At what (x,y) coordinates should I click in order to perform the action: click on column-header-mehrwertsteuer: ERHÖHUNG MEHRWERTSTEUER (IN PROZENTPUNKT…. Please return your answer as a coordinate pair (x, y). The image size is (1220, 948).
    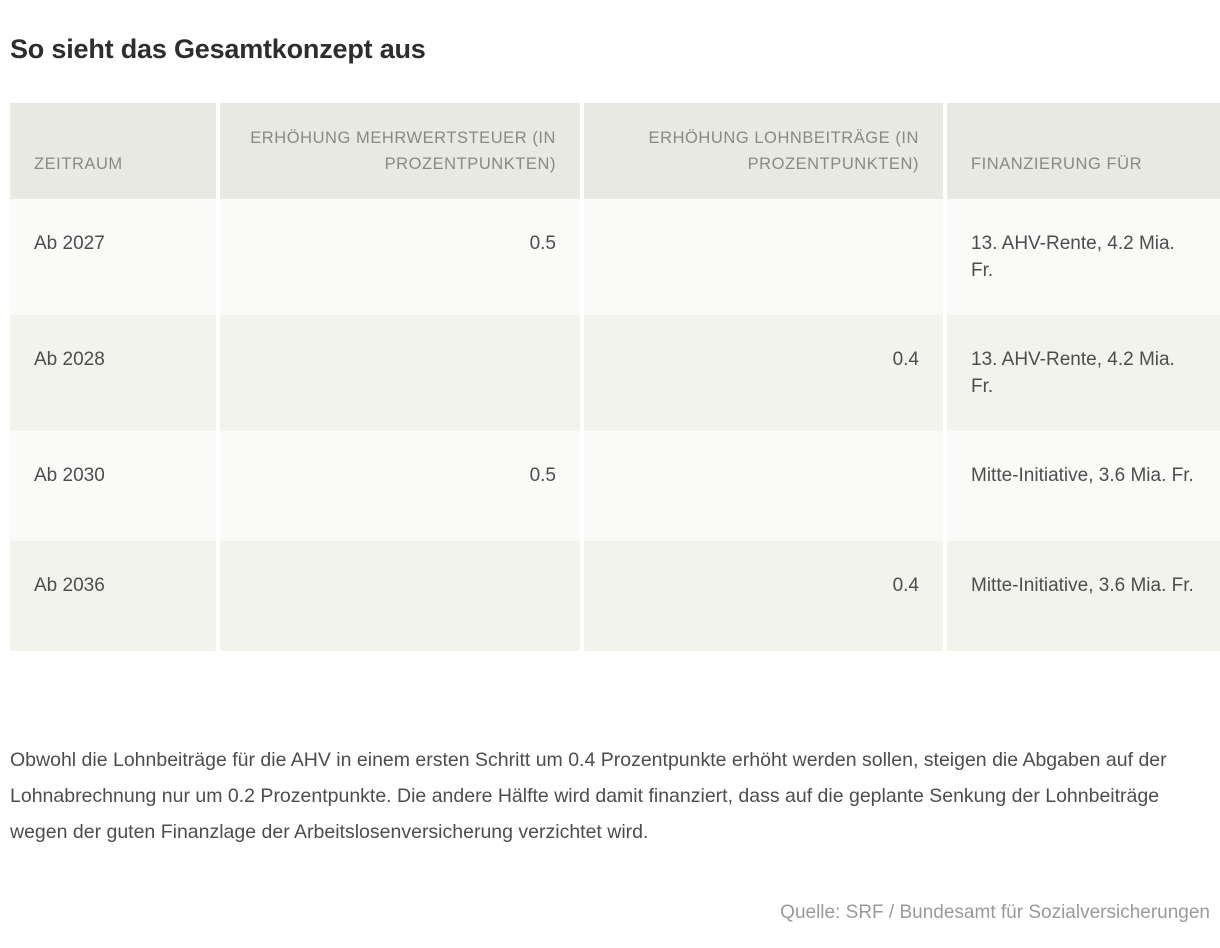
    Looking at the image, I should click on (400, 151).